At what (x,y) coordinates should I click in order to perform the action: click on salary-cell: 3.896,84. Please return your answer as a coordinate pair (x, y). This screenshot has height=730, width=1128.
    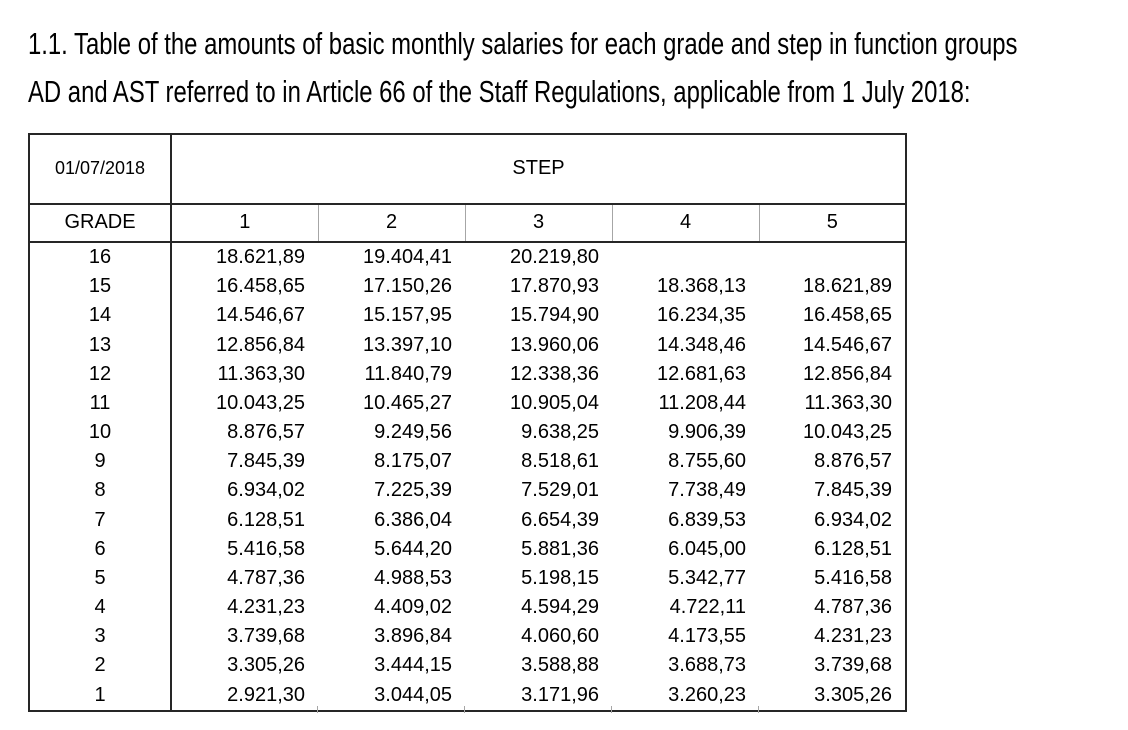
    Looking at the image, I should click on (413, 636).